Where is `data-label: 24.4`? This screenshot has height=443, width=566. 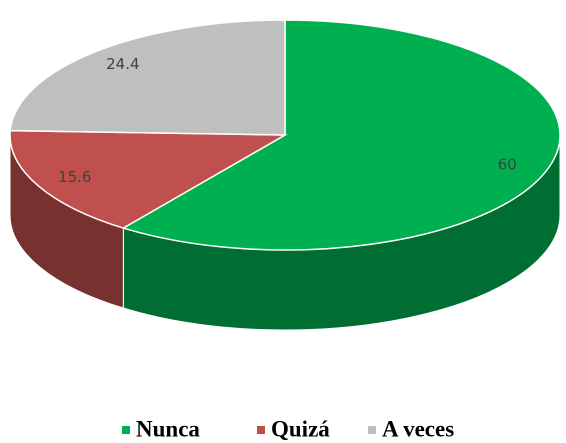
data-label: 24.4 is located at coordinates (122, 64).